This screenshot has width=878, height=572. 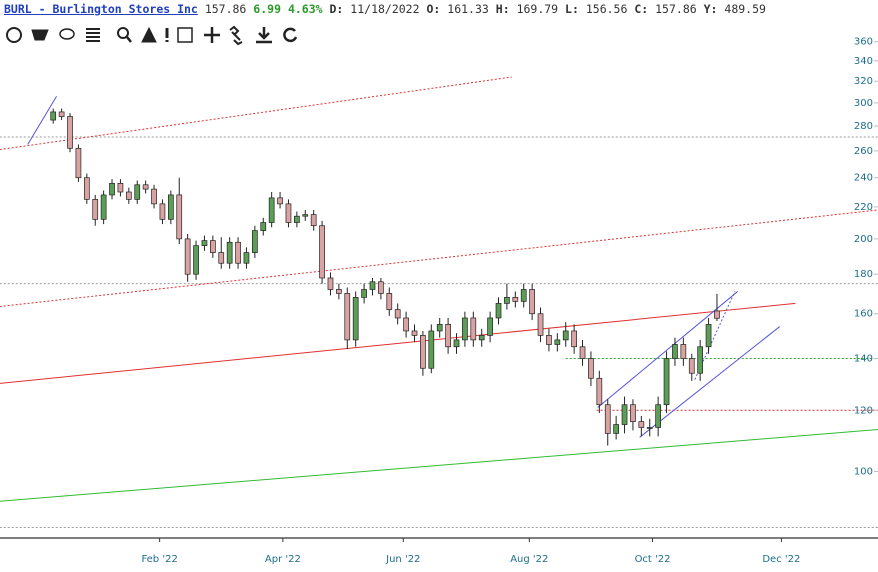 What do you see at coordinates (468, 9) in the screenshot?
I see `quote-value: 161.33` at bounding box center [468, 9].